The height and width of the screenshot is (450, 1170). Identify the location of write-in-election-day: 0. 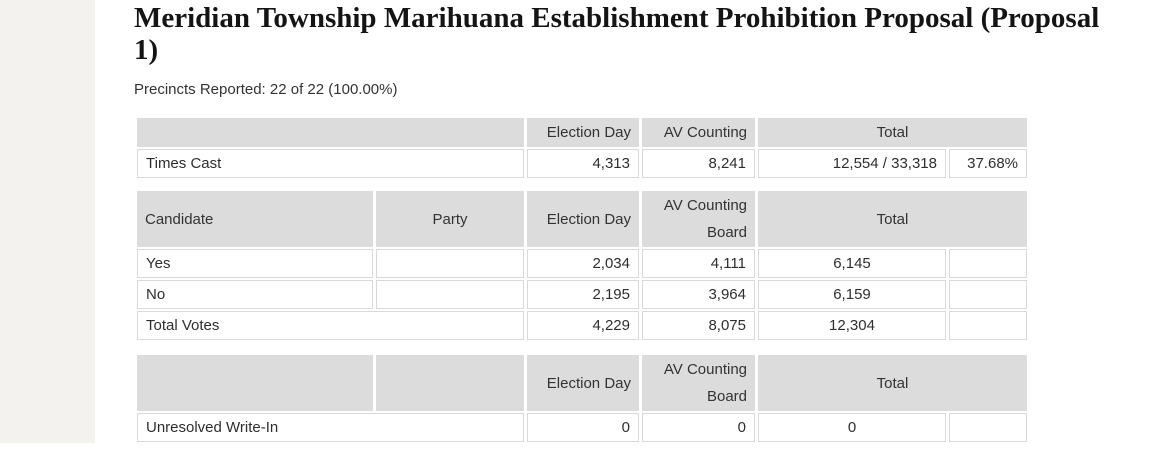
(583, 427).